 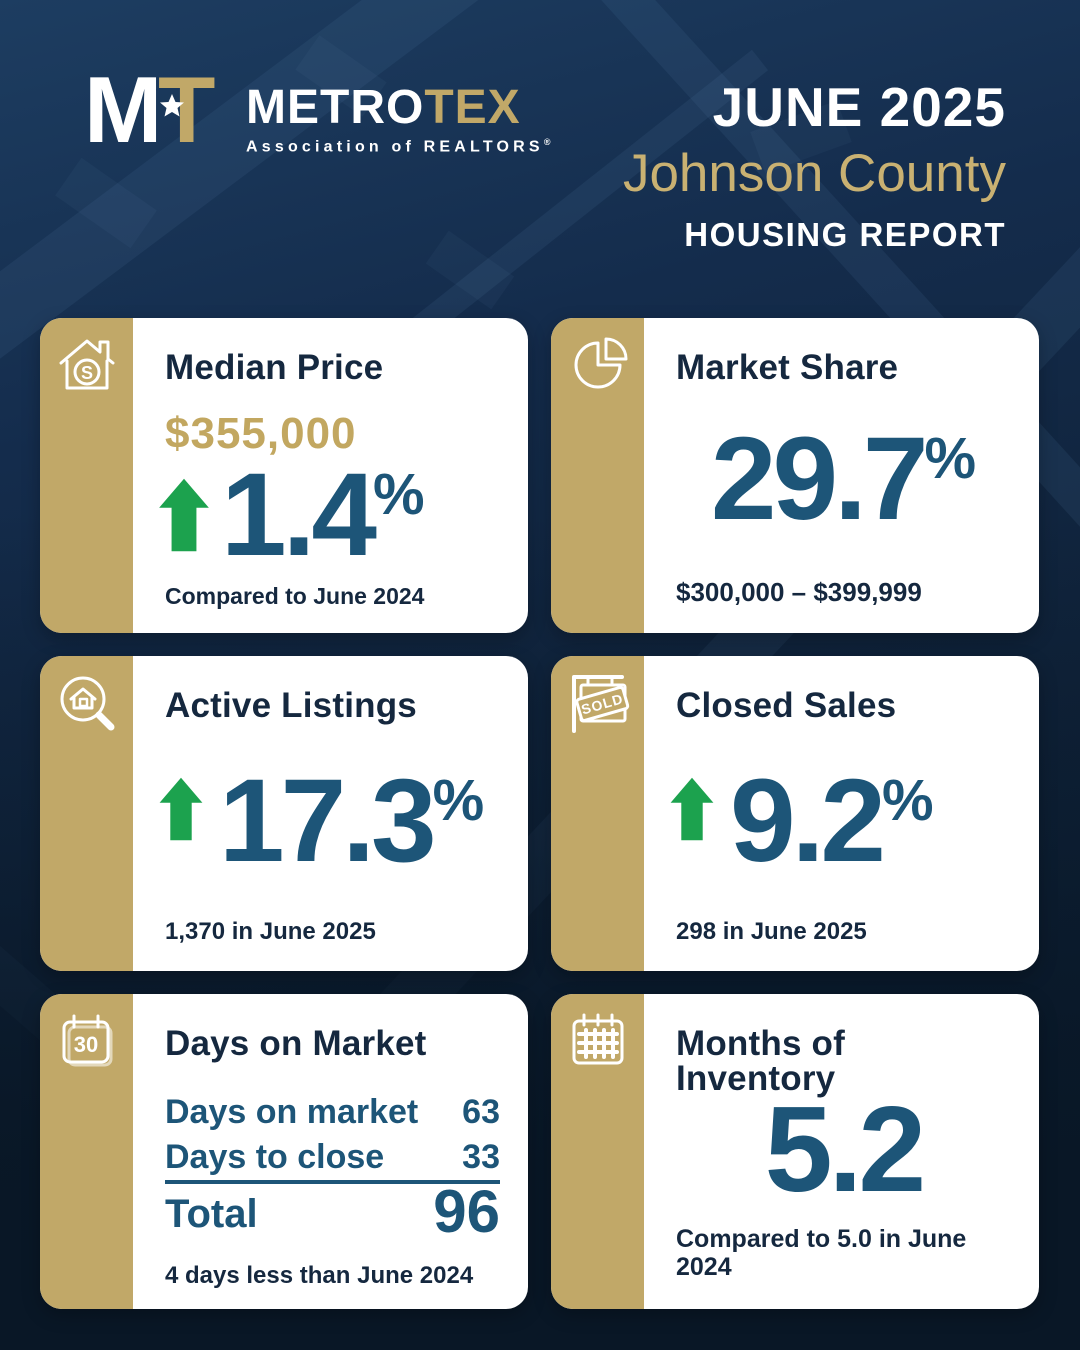 I want to click on card-title: Days on Market, so click(x=296, y=1043).